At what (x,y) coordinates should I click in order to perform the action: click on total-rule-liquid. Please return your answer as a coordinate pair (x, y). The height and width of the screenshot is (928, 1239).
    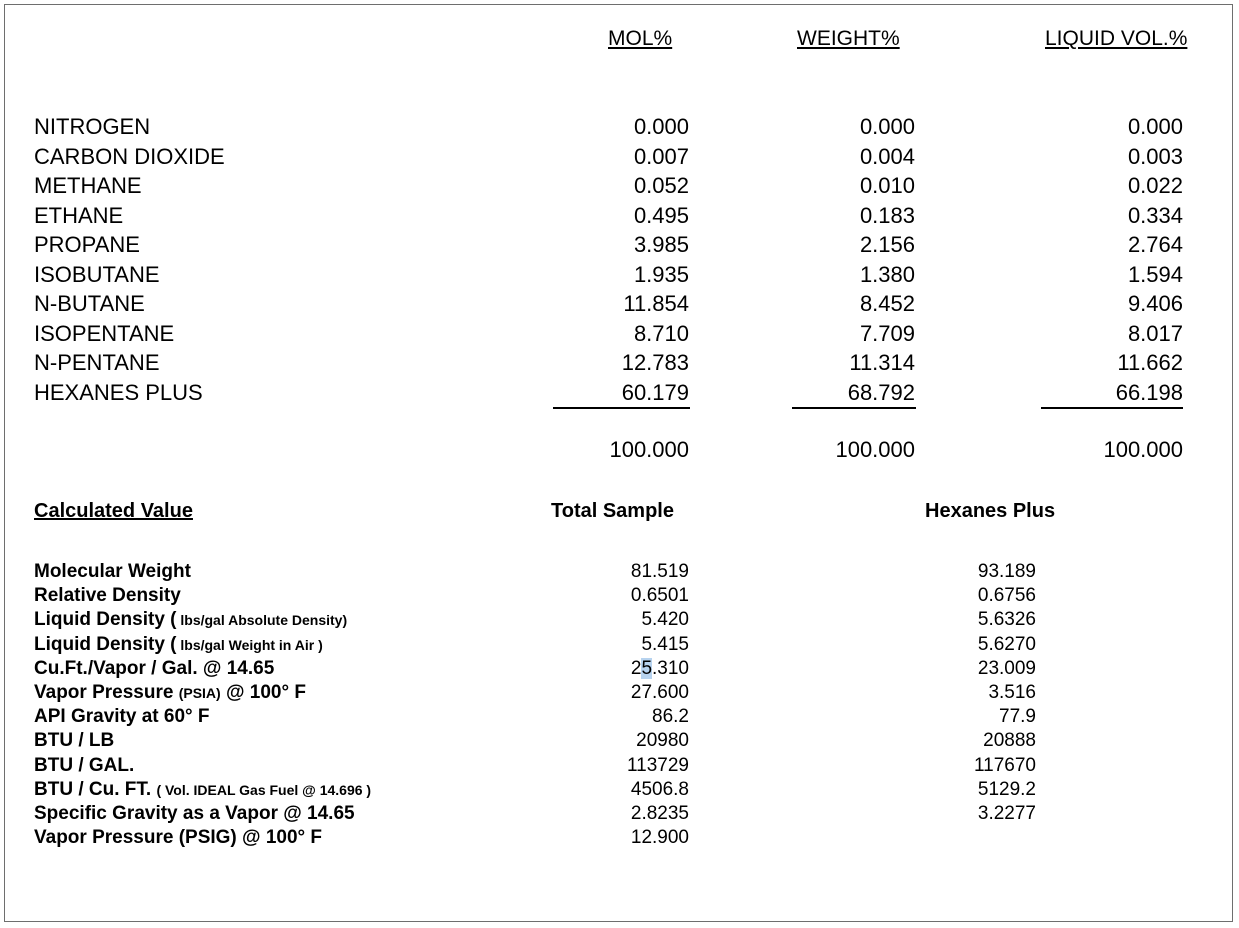
    Looking at the image, I should click on (1112, 408).